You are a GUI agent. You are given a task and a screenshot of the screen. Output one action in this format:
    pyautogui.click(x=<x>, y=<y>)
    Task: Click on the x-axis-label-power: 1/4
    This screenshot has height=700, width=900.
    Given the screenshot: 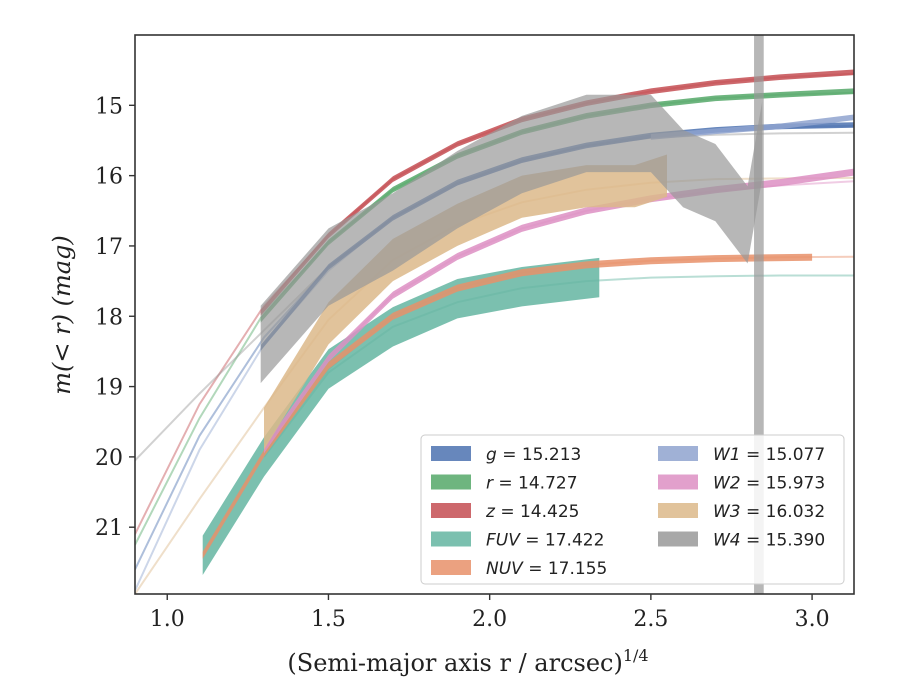 What is the action you would take?
    pyautogui.click(x=636, y=655)
    